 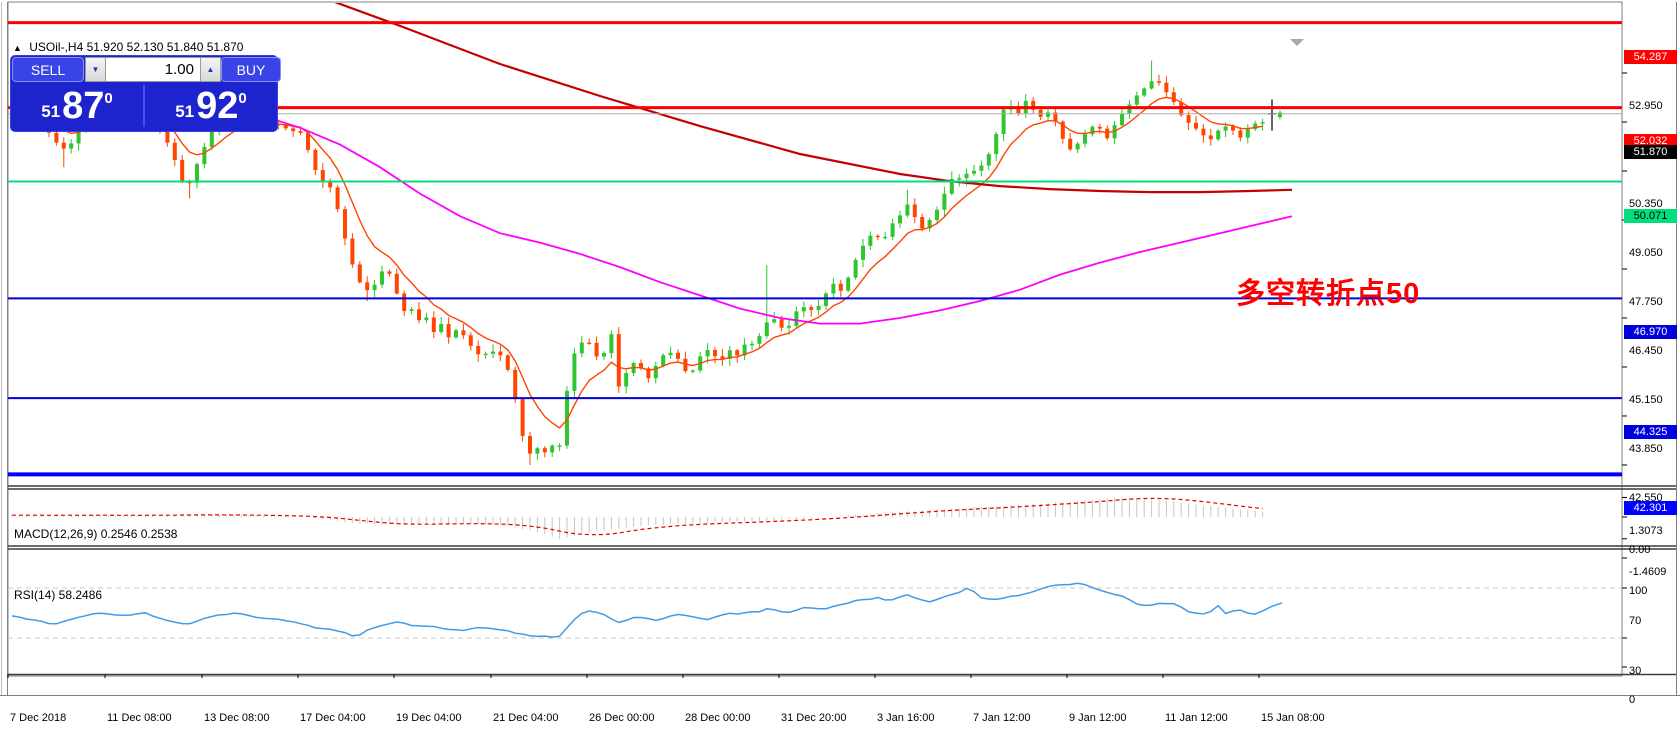 I want to click on price-divider, so click(x=144, y=106).